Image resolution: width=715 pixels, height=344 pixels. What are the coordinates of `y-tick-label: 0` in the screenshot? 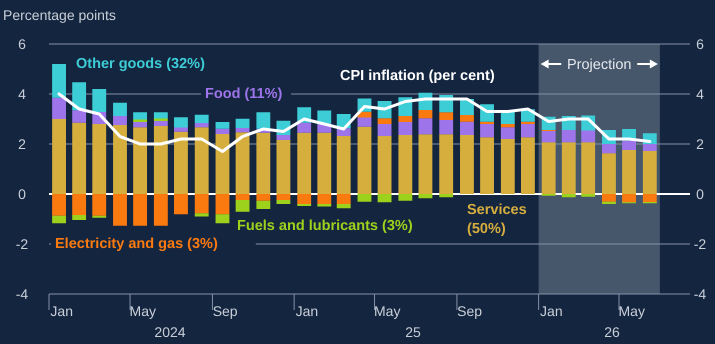 It's located at (22, 194).